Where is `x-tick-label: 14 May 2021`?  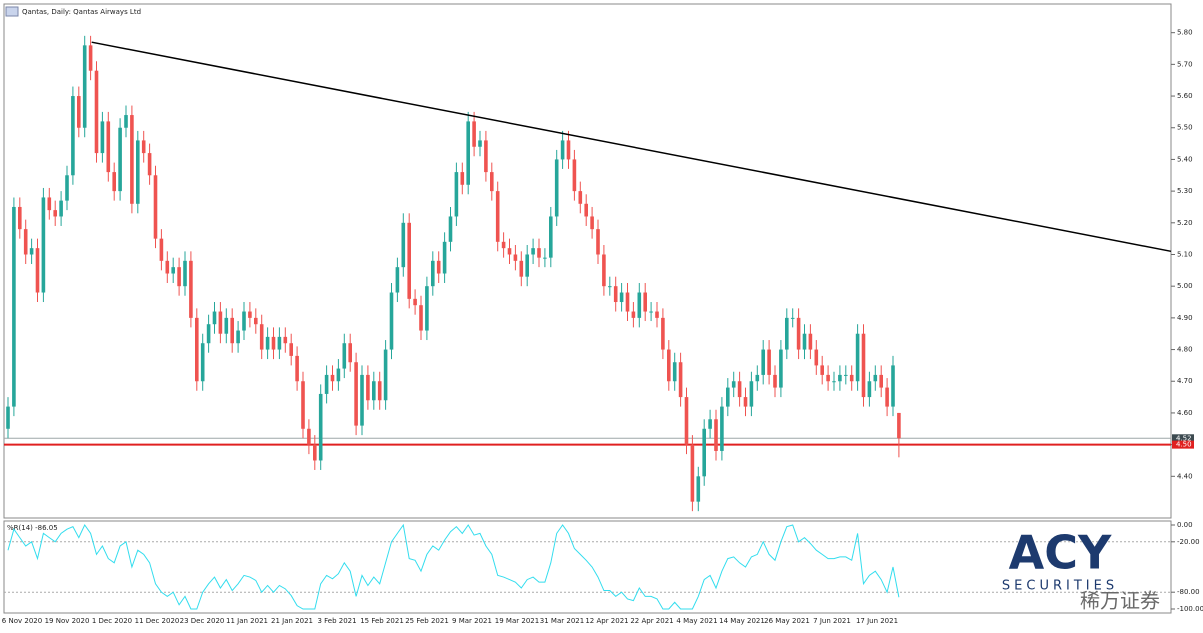
x-tick-label: 14 May 2021 is located at coordinates (742, 621).